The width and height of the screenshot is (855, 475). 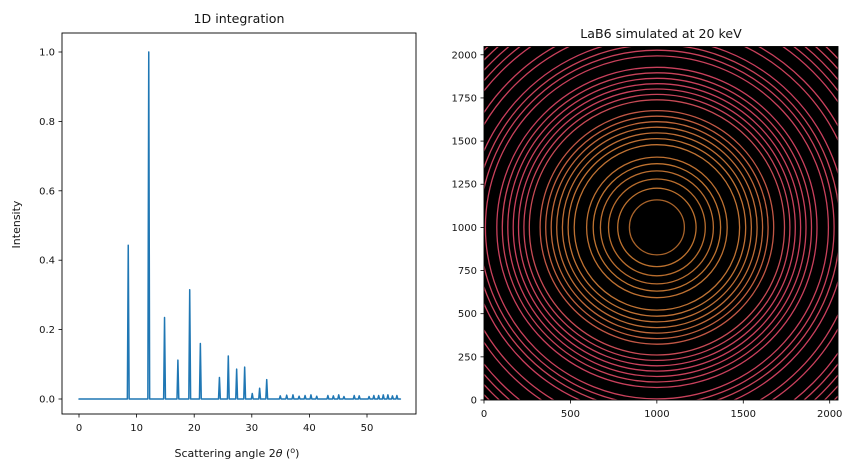 I want to click on left-plot-ylabel: Intensity, so click(x=16, y=224).